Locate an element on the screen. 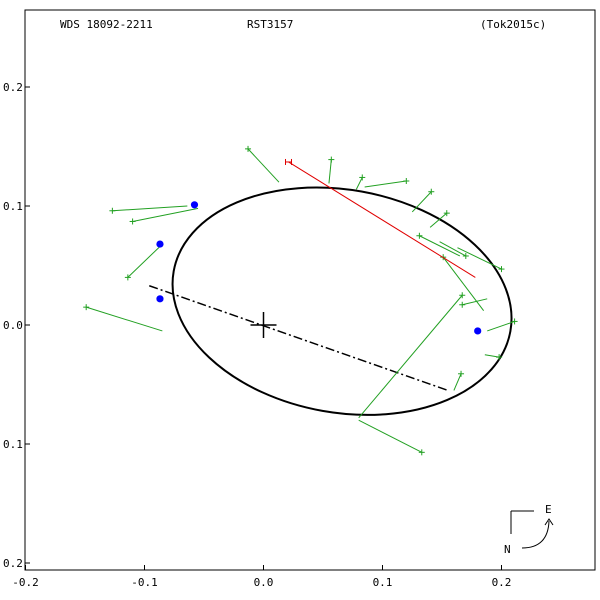 Image resolution: width=600 pixels, height=600 pixels. line-of-nodes-path is located at coordinates (299, 338).